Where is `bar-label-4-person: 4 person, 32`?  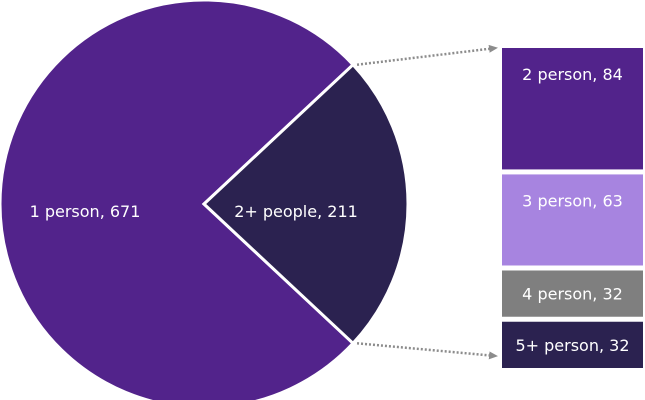
bar-label-4-person: 4 person, 32 is located at coordinates (572, 294).